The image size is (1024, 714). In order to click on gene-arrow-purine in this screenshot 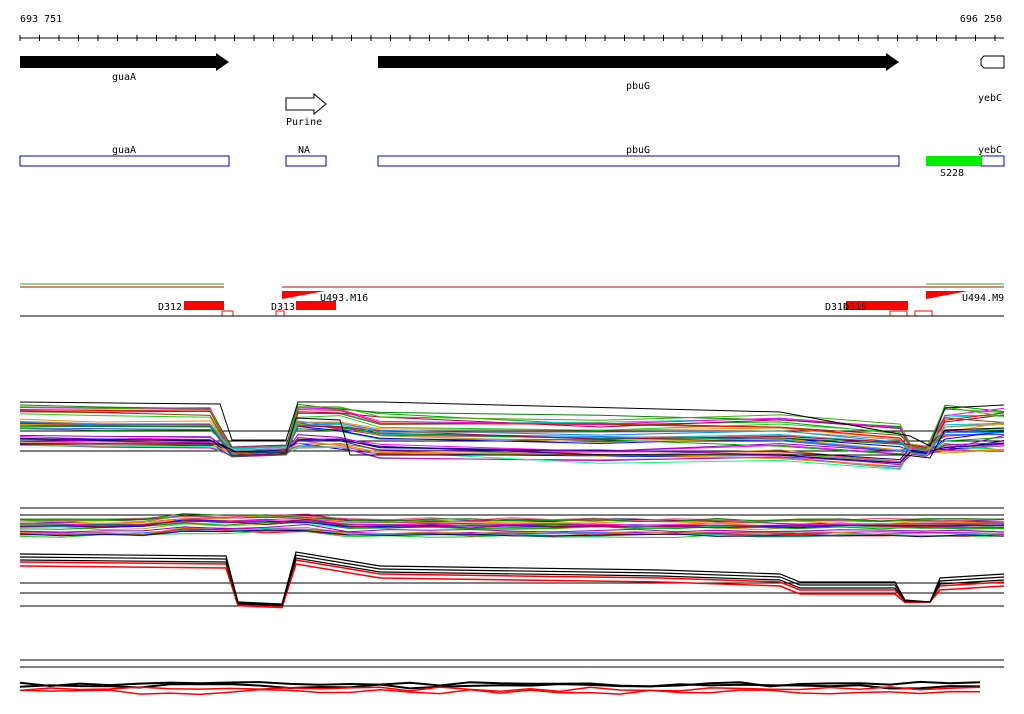, I will do `click(306, 104)`.